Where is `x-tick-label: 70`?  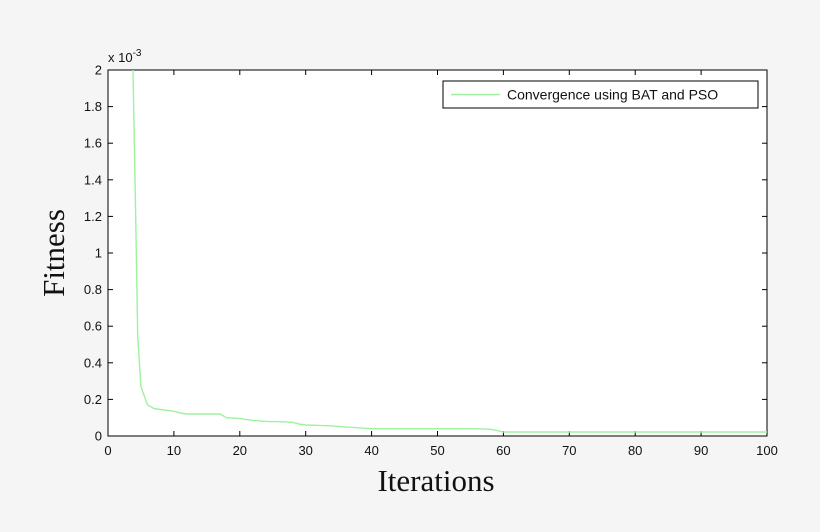
x-tick-label: 70 is located at coordinates (569, 450).